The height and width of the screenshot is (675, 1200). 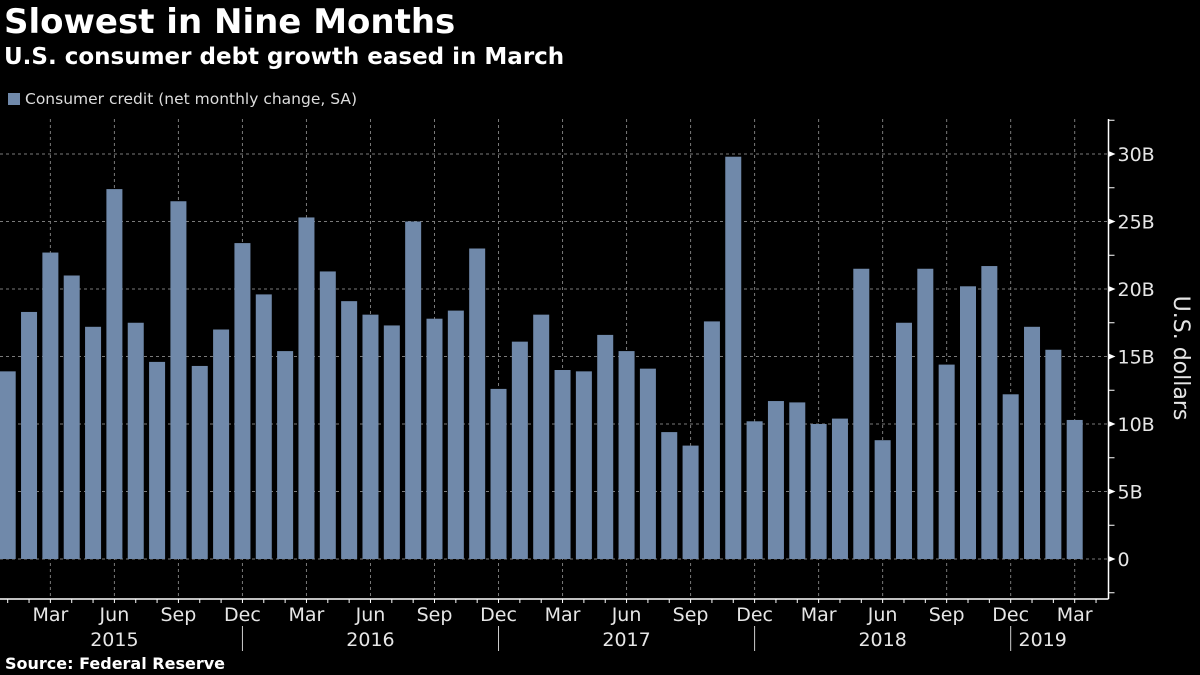 What do you see at coordinates (882, 640) in the screenshot?
I see `year-label: 2018` at bounding box center [882, 640].